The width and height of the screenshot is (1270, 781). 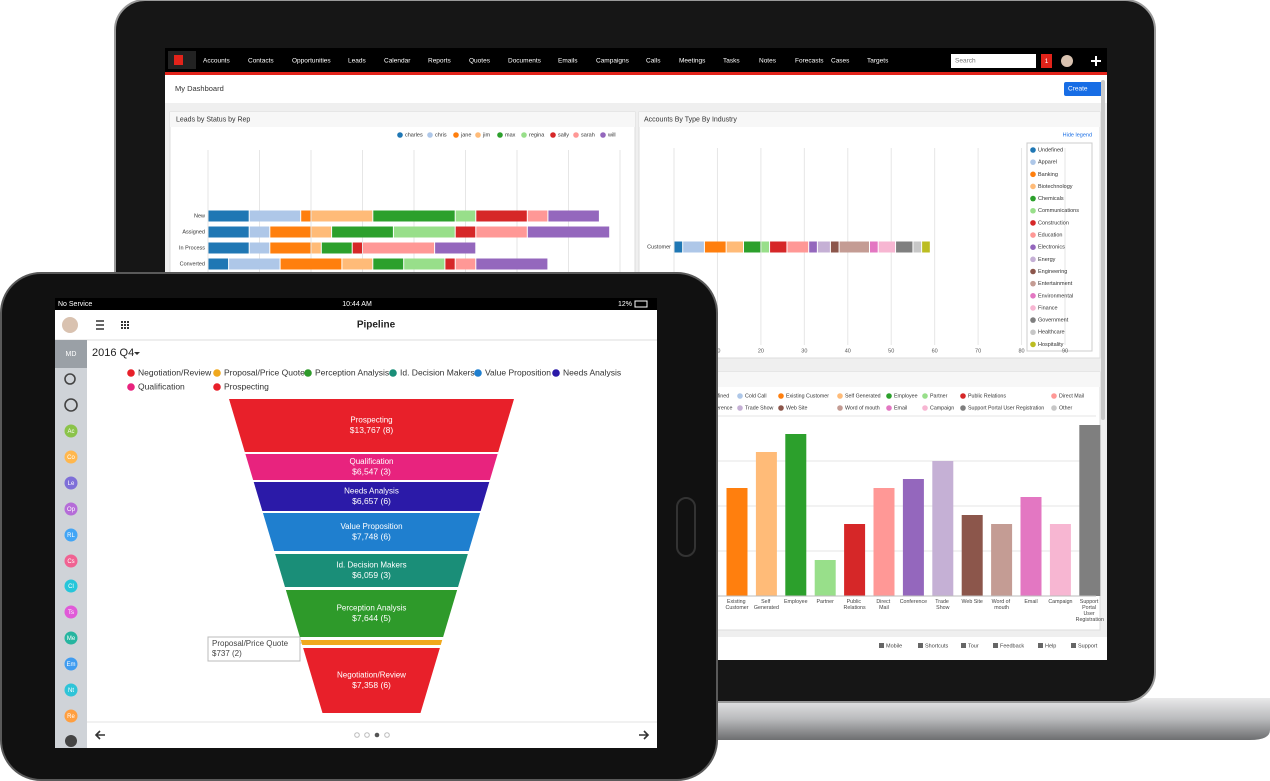 What do you see at coordinates (437, 372) in the screenshot?
I see `legend-label: Id. Decision Makers` at bounding box center [437, 372].